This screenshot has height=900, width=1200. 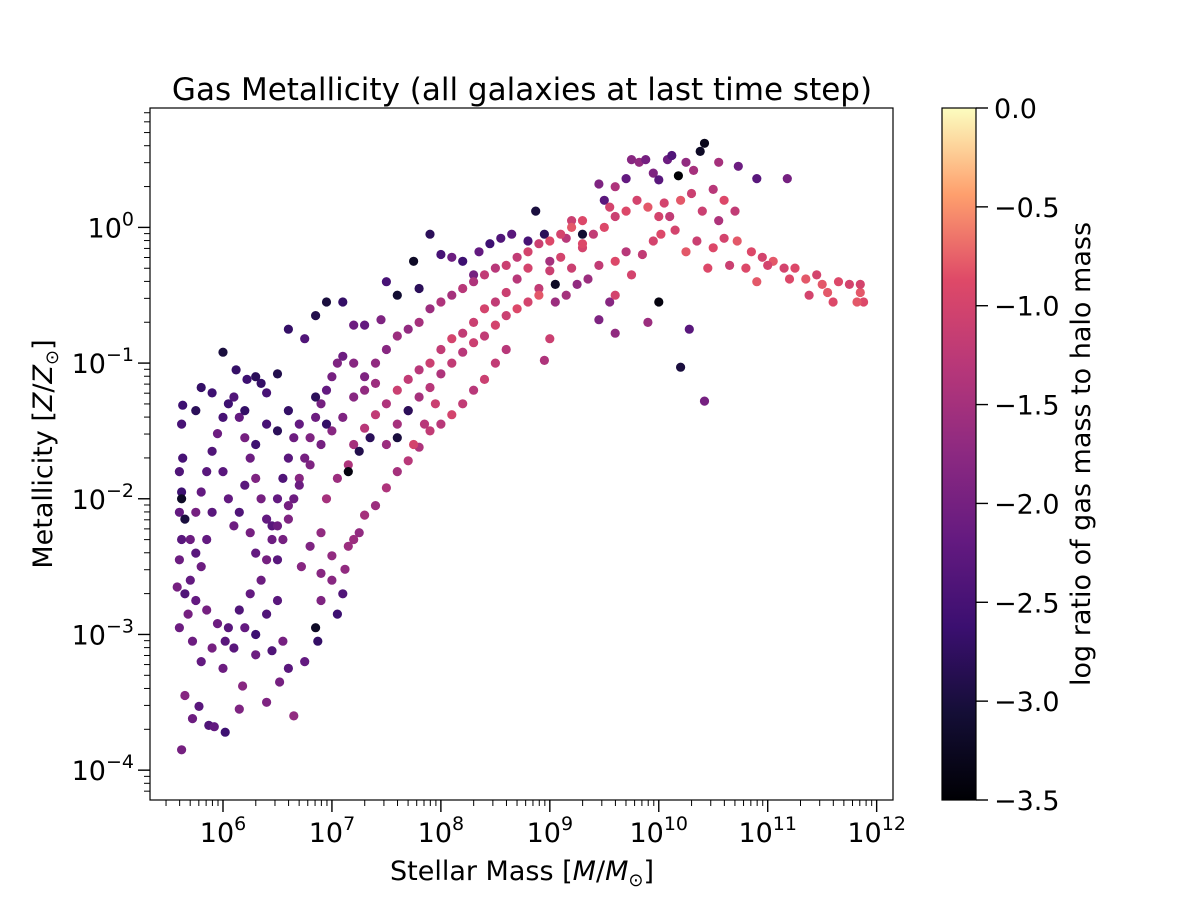 I want to click on x-tick-label: 1012, so click(x=876, y=831).